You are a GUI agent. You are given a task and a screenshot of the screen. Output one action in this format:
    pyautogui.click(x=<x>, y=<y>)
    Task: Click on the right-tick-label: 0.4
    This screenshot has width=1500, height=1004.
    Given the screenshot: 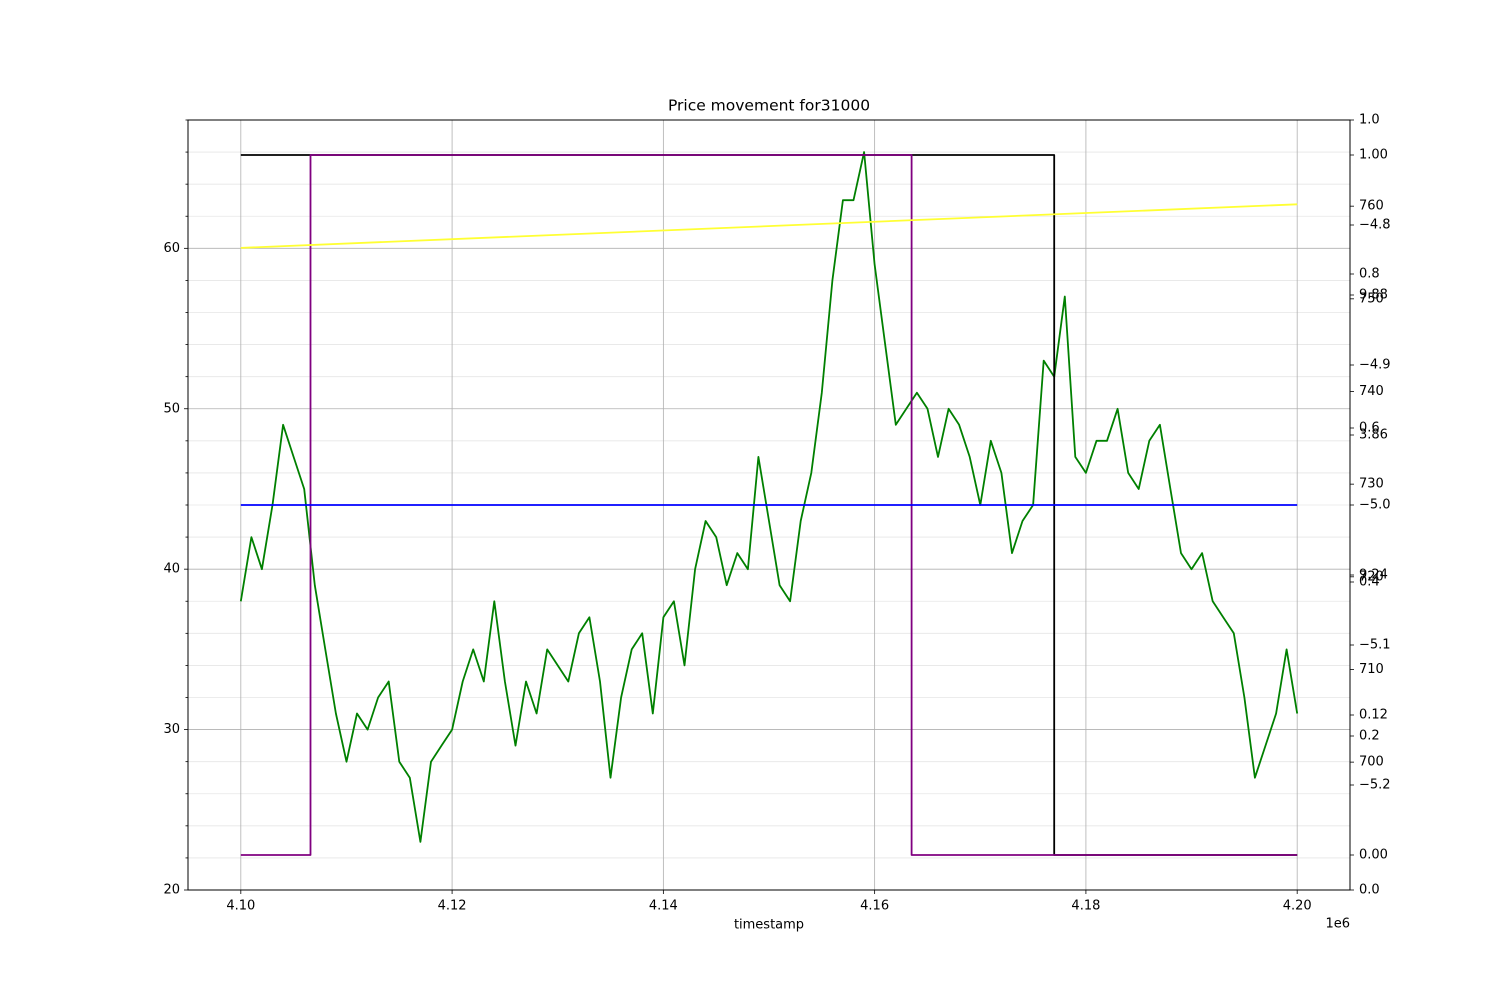 What is the action you would take?
    pyautogui.click(x=1369, y=582)
    